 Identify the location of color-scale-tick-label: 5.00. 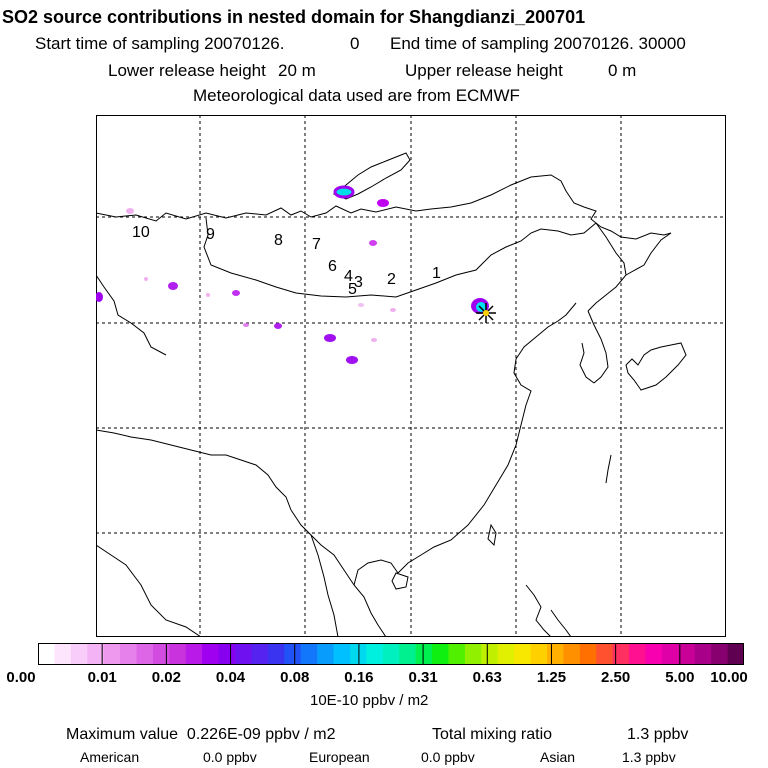
(680, 677).